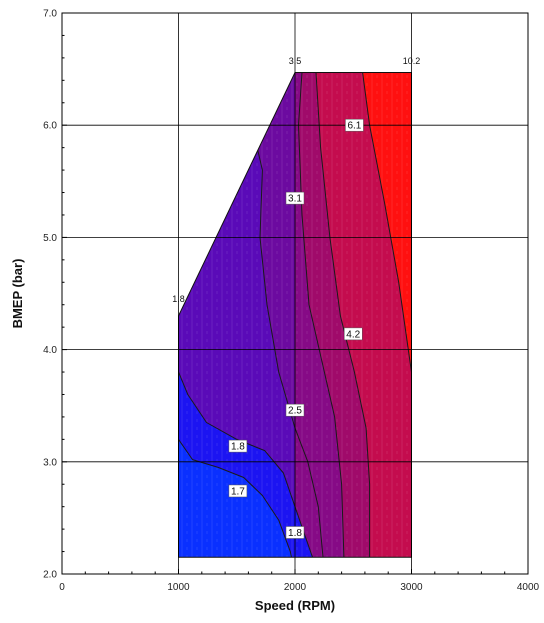  I want to click on contour-label: 1.7, so click(238, 491).